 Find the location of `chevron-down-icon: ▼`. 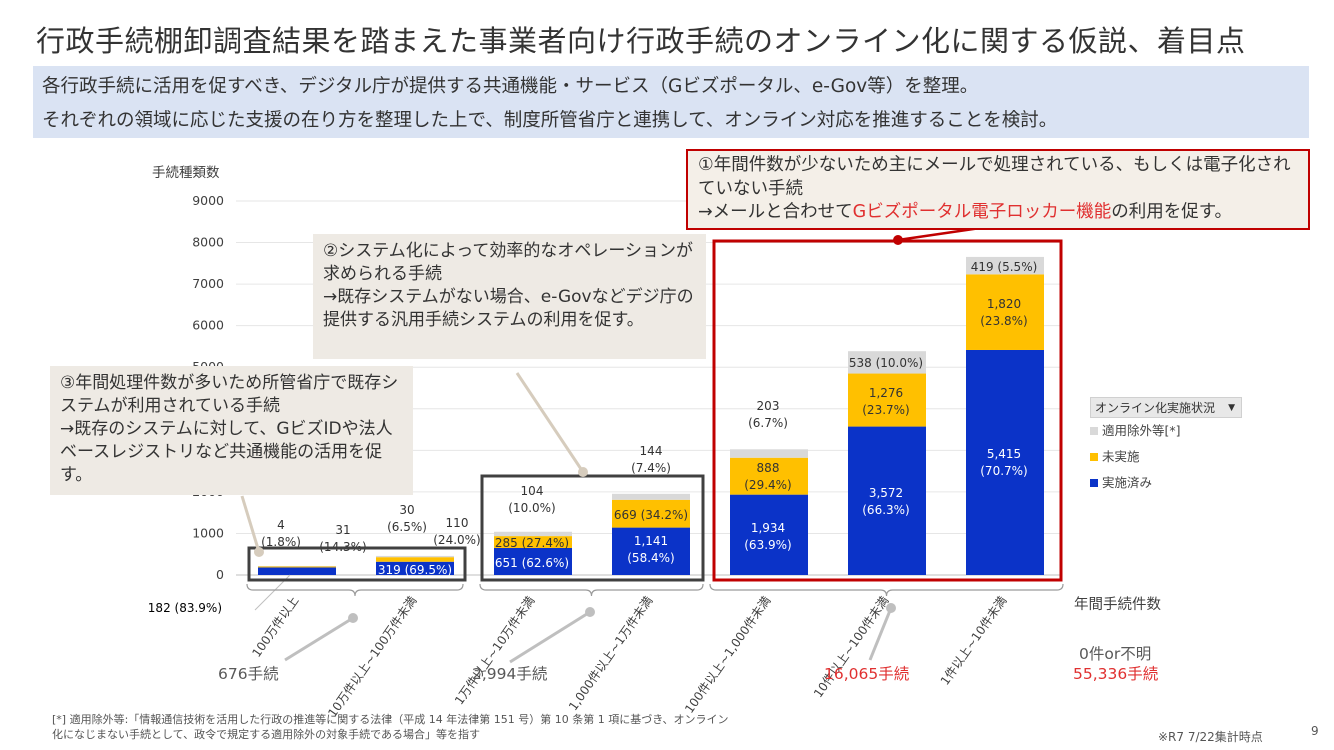

chevron-down-icon: ▼ is located at coordinates (1231, 408).